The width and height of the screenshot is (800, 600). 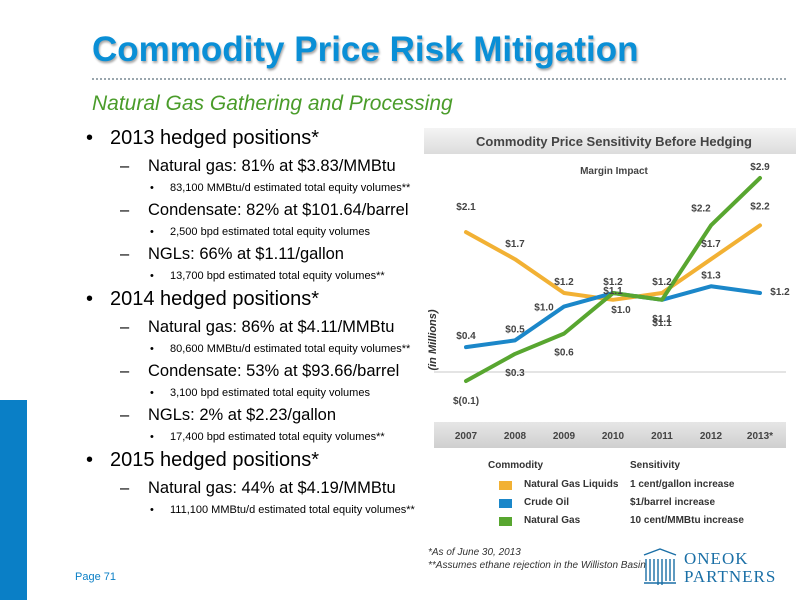 What do you see at coordinates (248, 460) in the screenshot?
I see `bullet-2015: 2015 hedged positions*` at bounding box center [248, 460].